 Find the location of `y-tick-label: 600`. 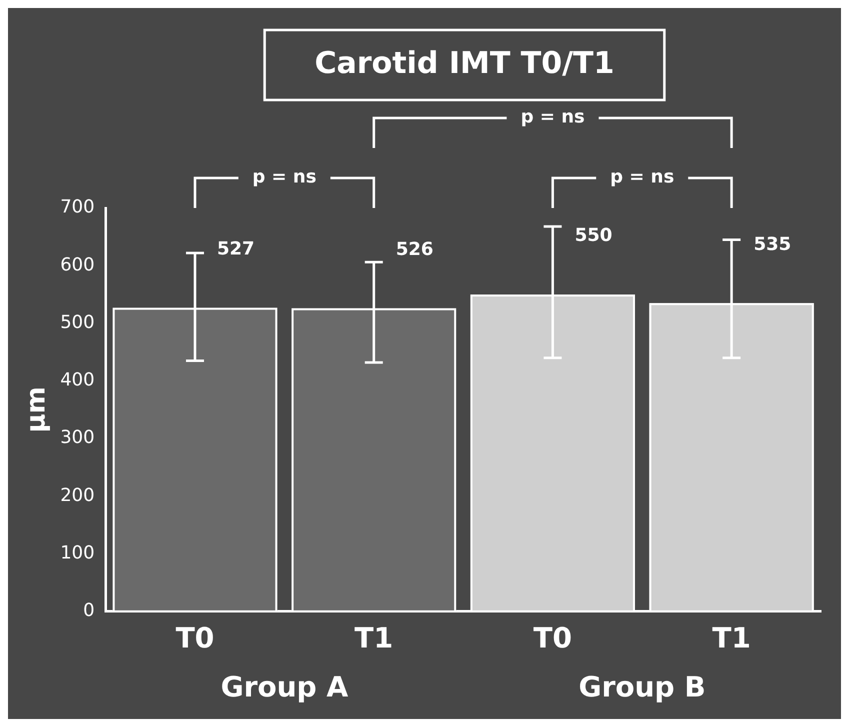

y-tick-label: 600 is located at coordinates (77, 265).